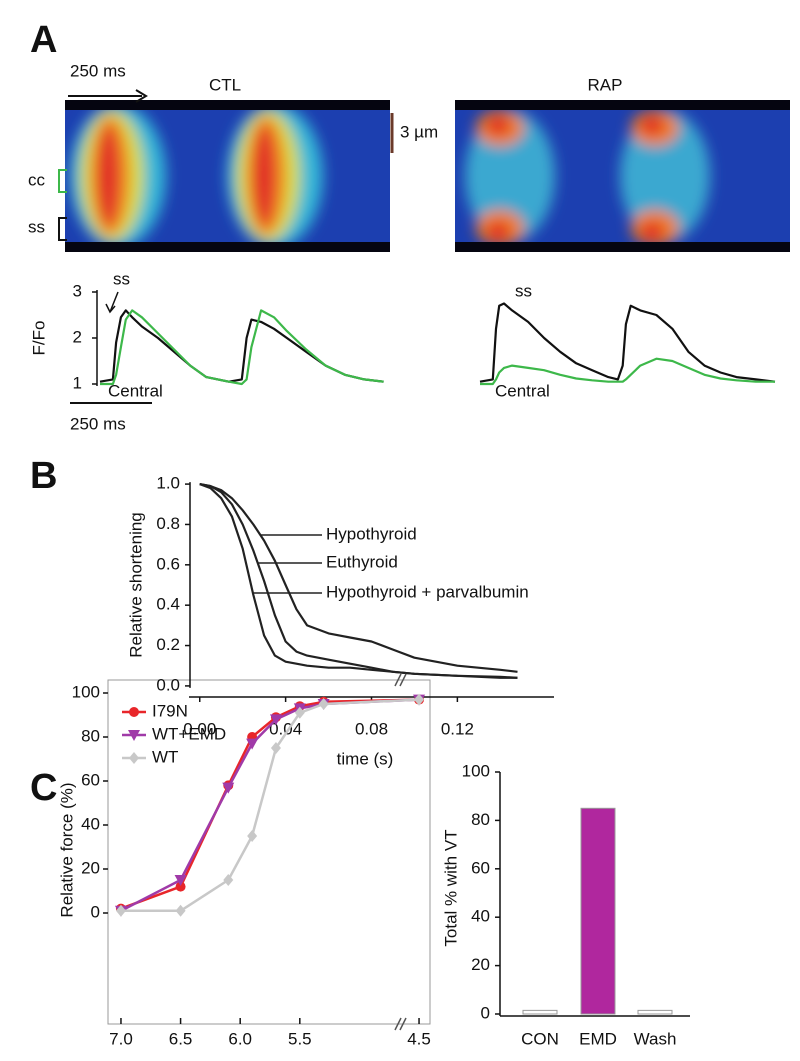 This screenshot has height=1061, width=800. What do you see at coordinates (605, 84) in the screenshot?
I see `chart-title: RAP` at bounding box center [605, 84].